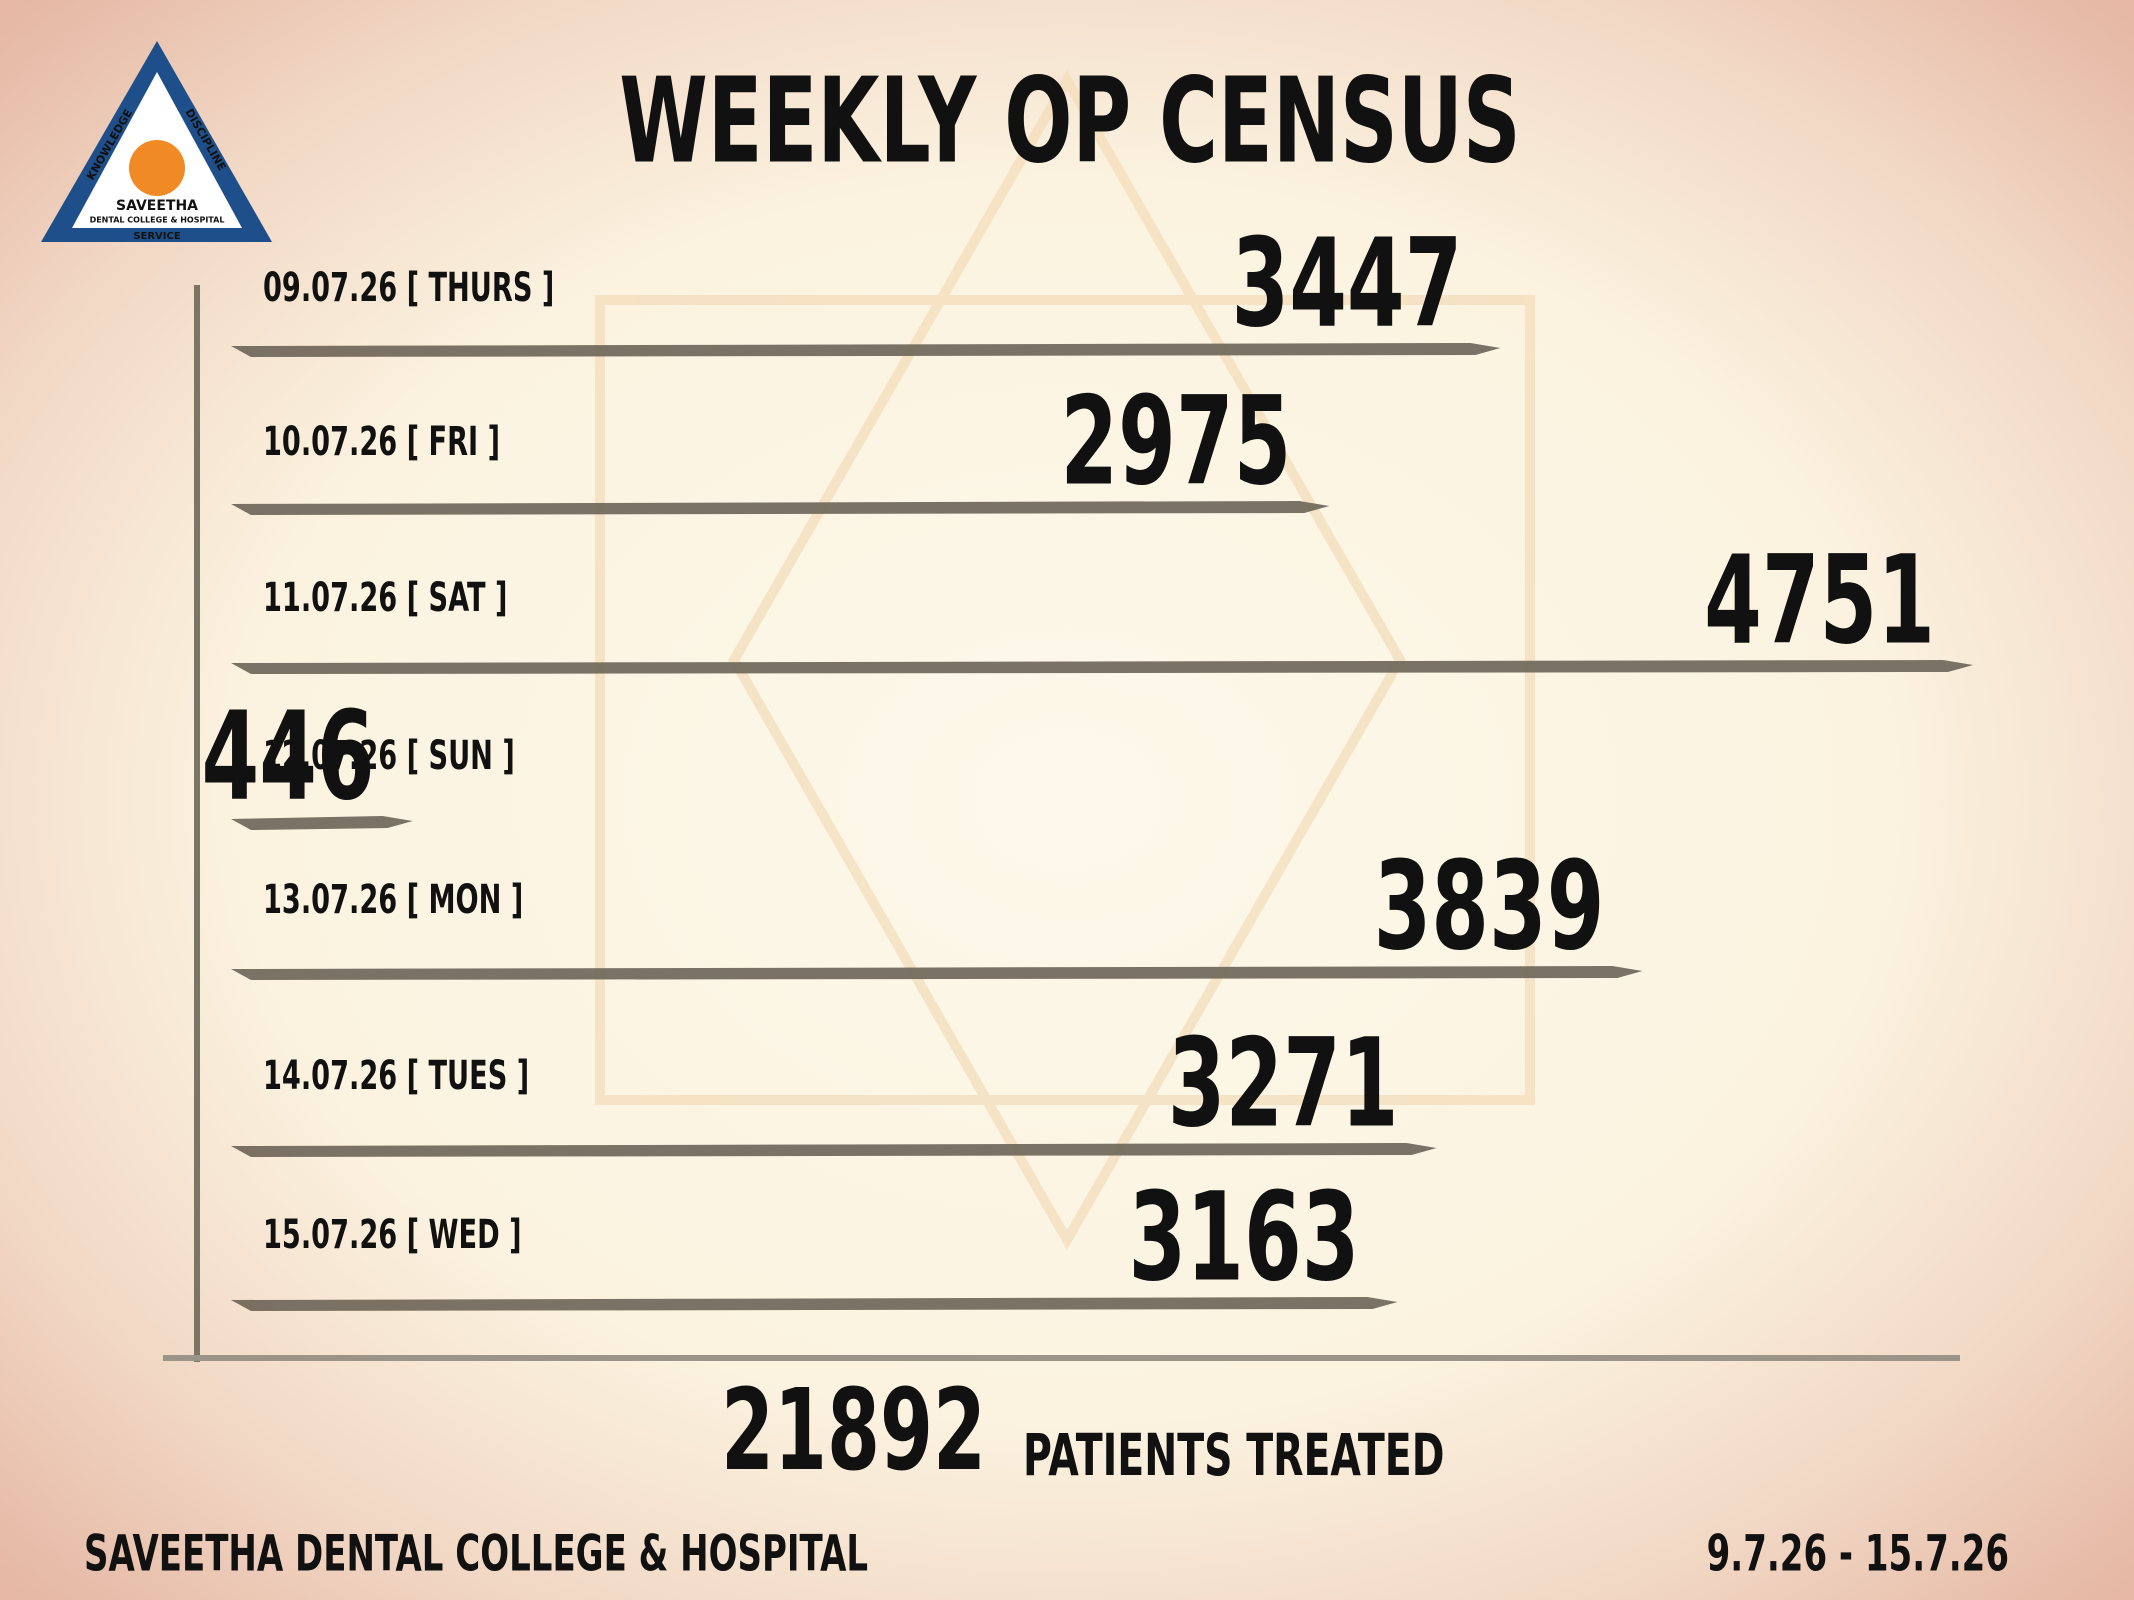 The width and height of the screenshot is (2134, 1600). Describe the element at coordinates (1244, 1237) in the screenshot. I see `value-label: 3163` at that location.